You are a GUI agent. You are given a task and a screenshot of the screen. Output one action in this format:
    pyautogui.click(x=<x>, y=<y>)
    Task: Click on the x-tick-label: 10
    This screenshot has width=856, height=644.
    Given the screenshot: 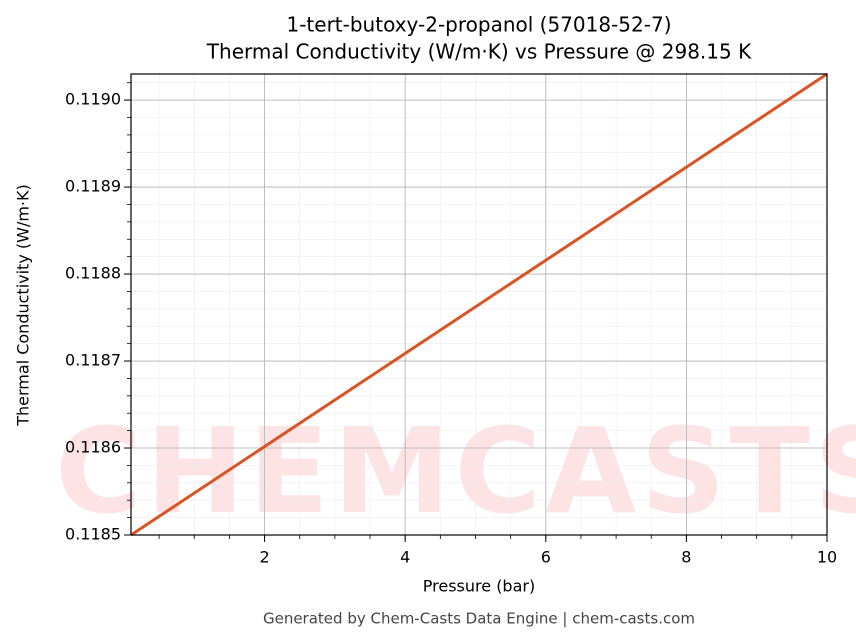 What is the action you would take?
    pyautogui.click(x=827, y=557)
    